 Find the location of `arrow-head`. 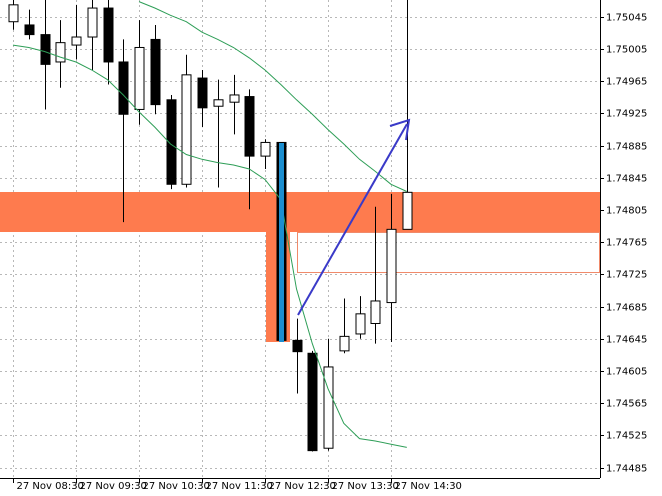

arrow-head is located at coordinates (400, 129).